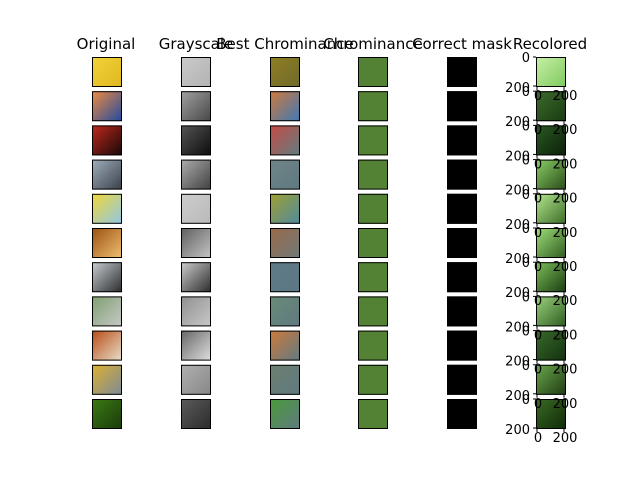 This screenshot has height=480, width=640. I want to click on column-title-best-chrominance: Best Chrominance, so click(284, 44).